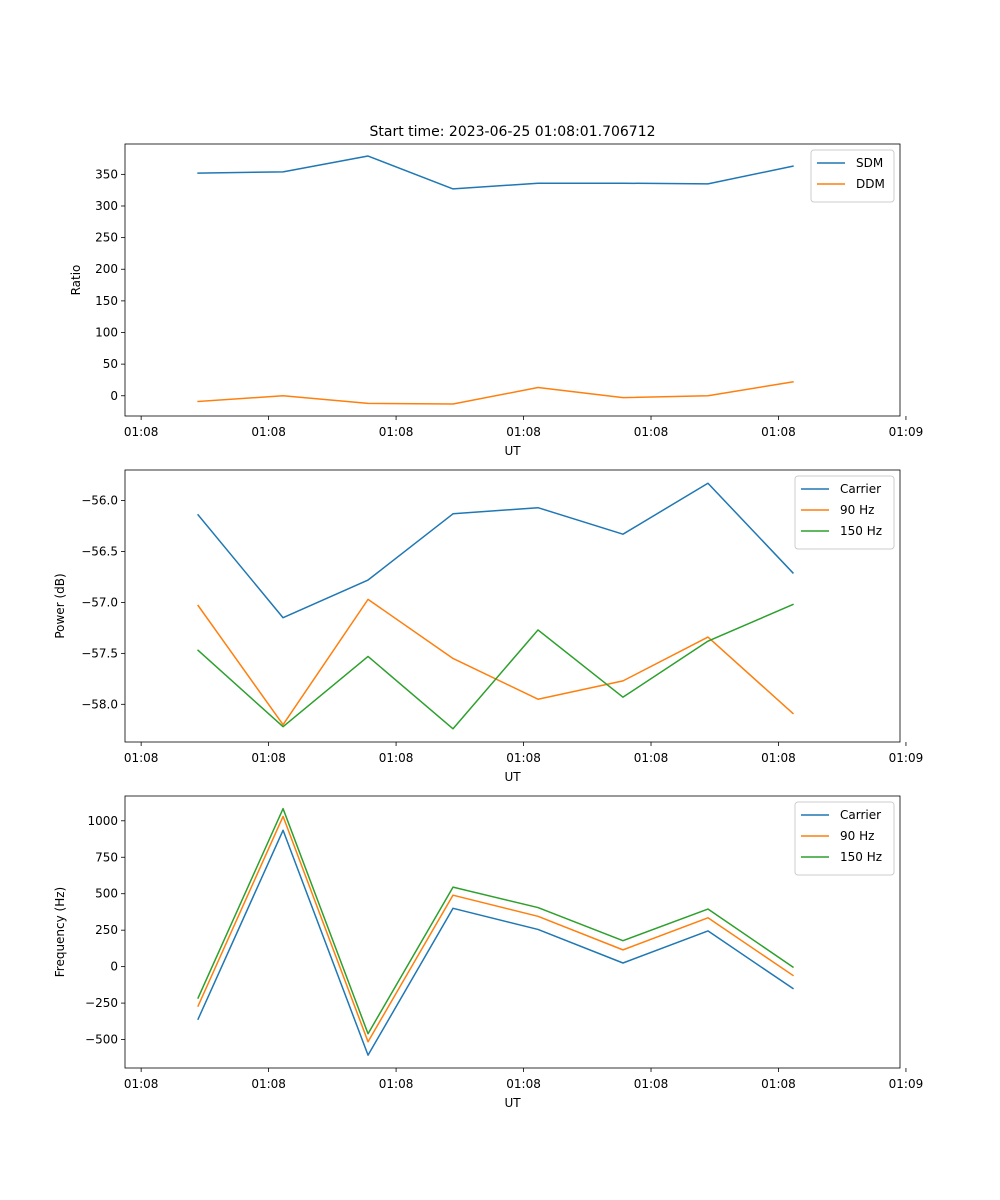  I want to click on y-axis-label: Power (dB), so click(60, 605).